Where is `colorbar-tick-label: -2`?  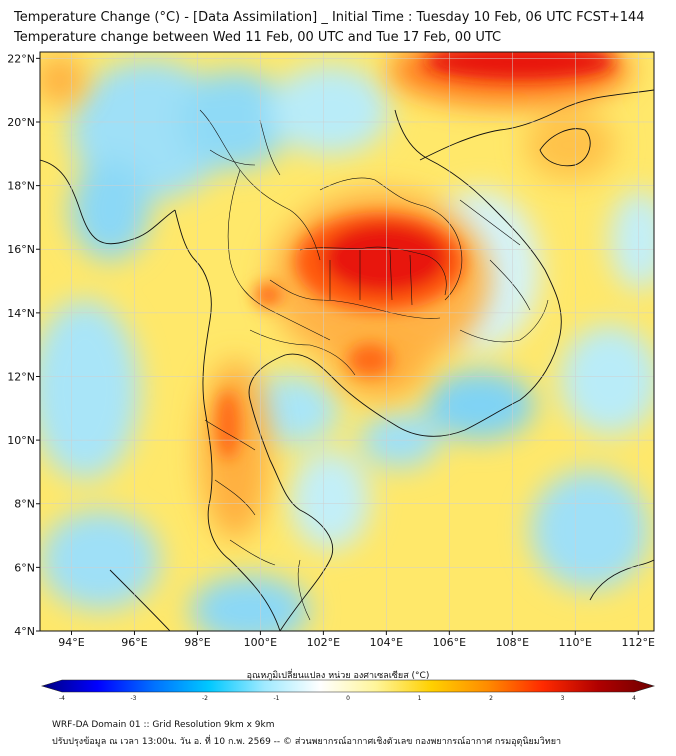
colorbar-tick-label: -2 is located at coordinates (205, 698).